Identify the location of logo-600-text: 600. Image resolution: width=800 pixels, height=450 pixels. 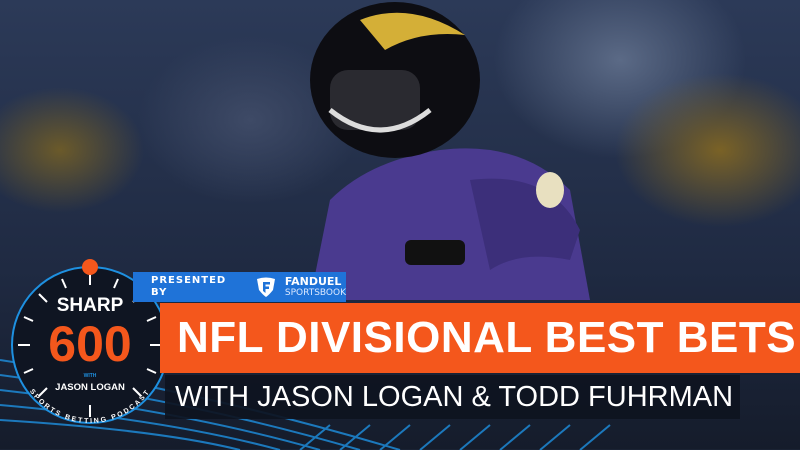
(89, 344).